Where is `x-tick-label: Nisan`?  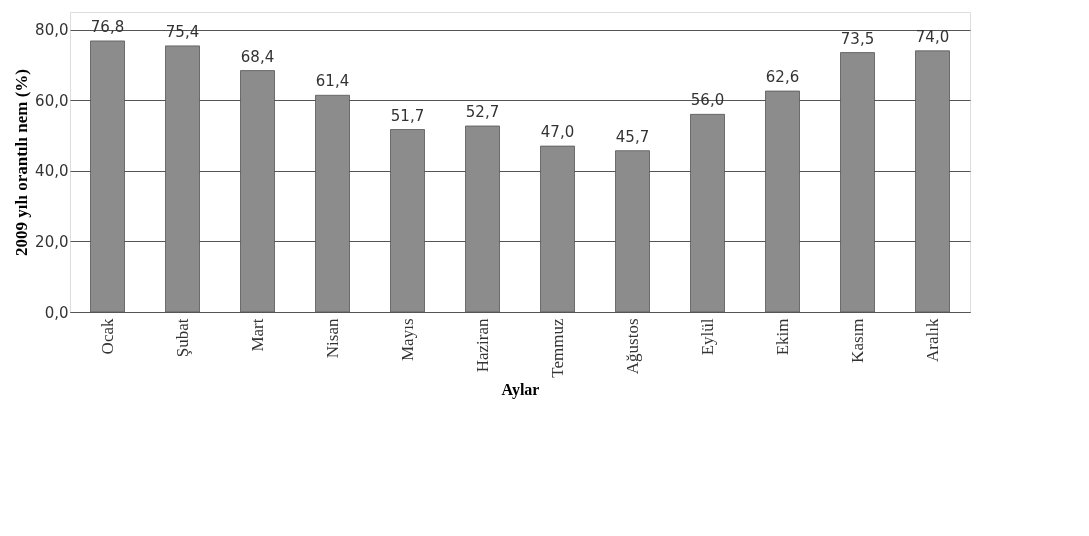 x-tick-label: Nisan is located at coordinates (332, 338).